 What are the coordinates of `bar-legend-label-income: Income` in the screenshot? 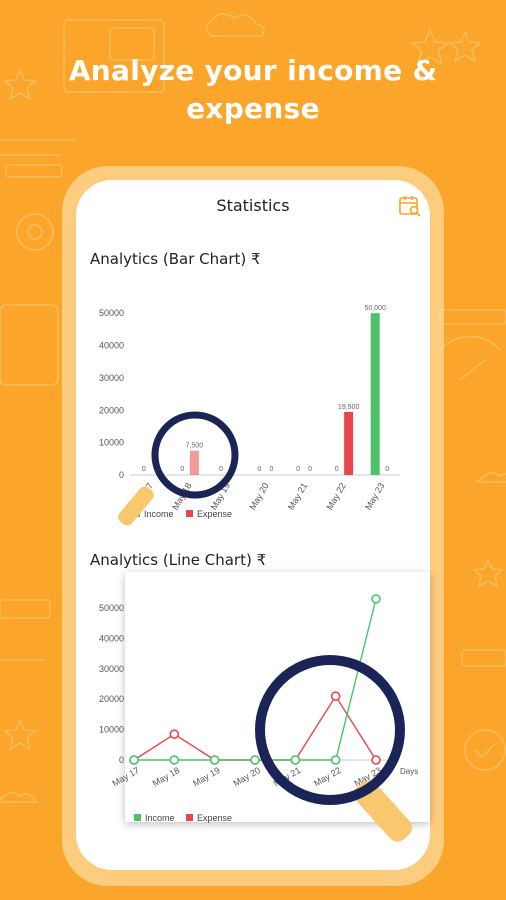 It's located at (159, 514).